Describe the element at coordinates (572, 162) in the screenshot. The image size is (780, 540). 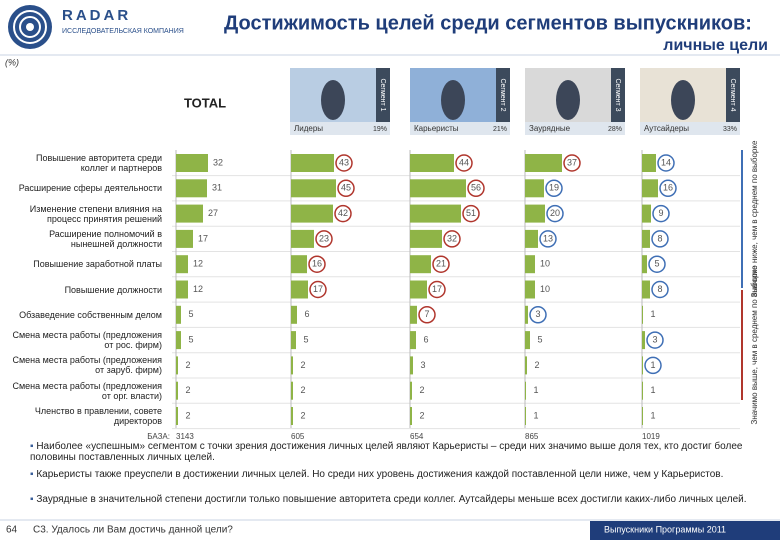
I see `value-label: 37` at that location.